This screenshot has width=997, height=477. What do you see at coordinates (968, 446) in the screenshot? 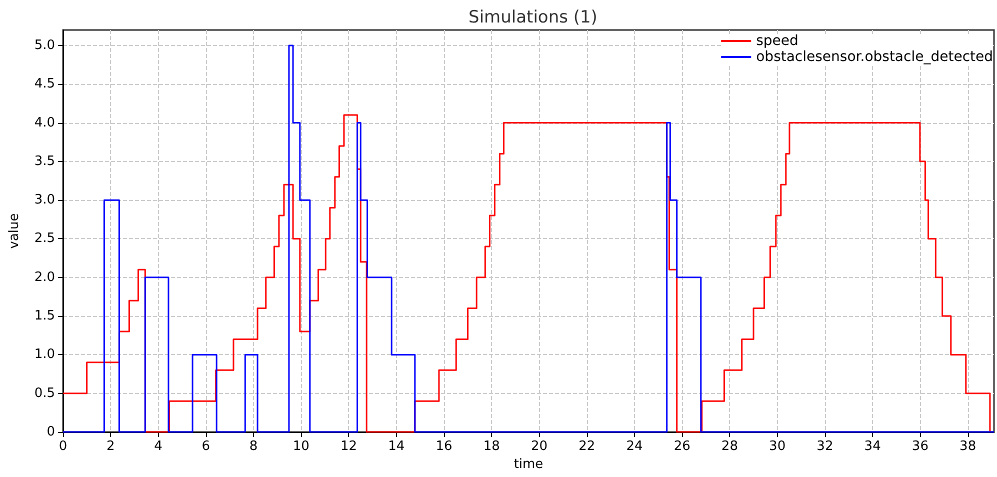
I see `x-tick-label: 38` at bounding box center [968, 446].